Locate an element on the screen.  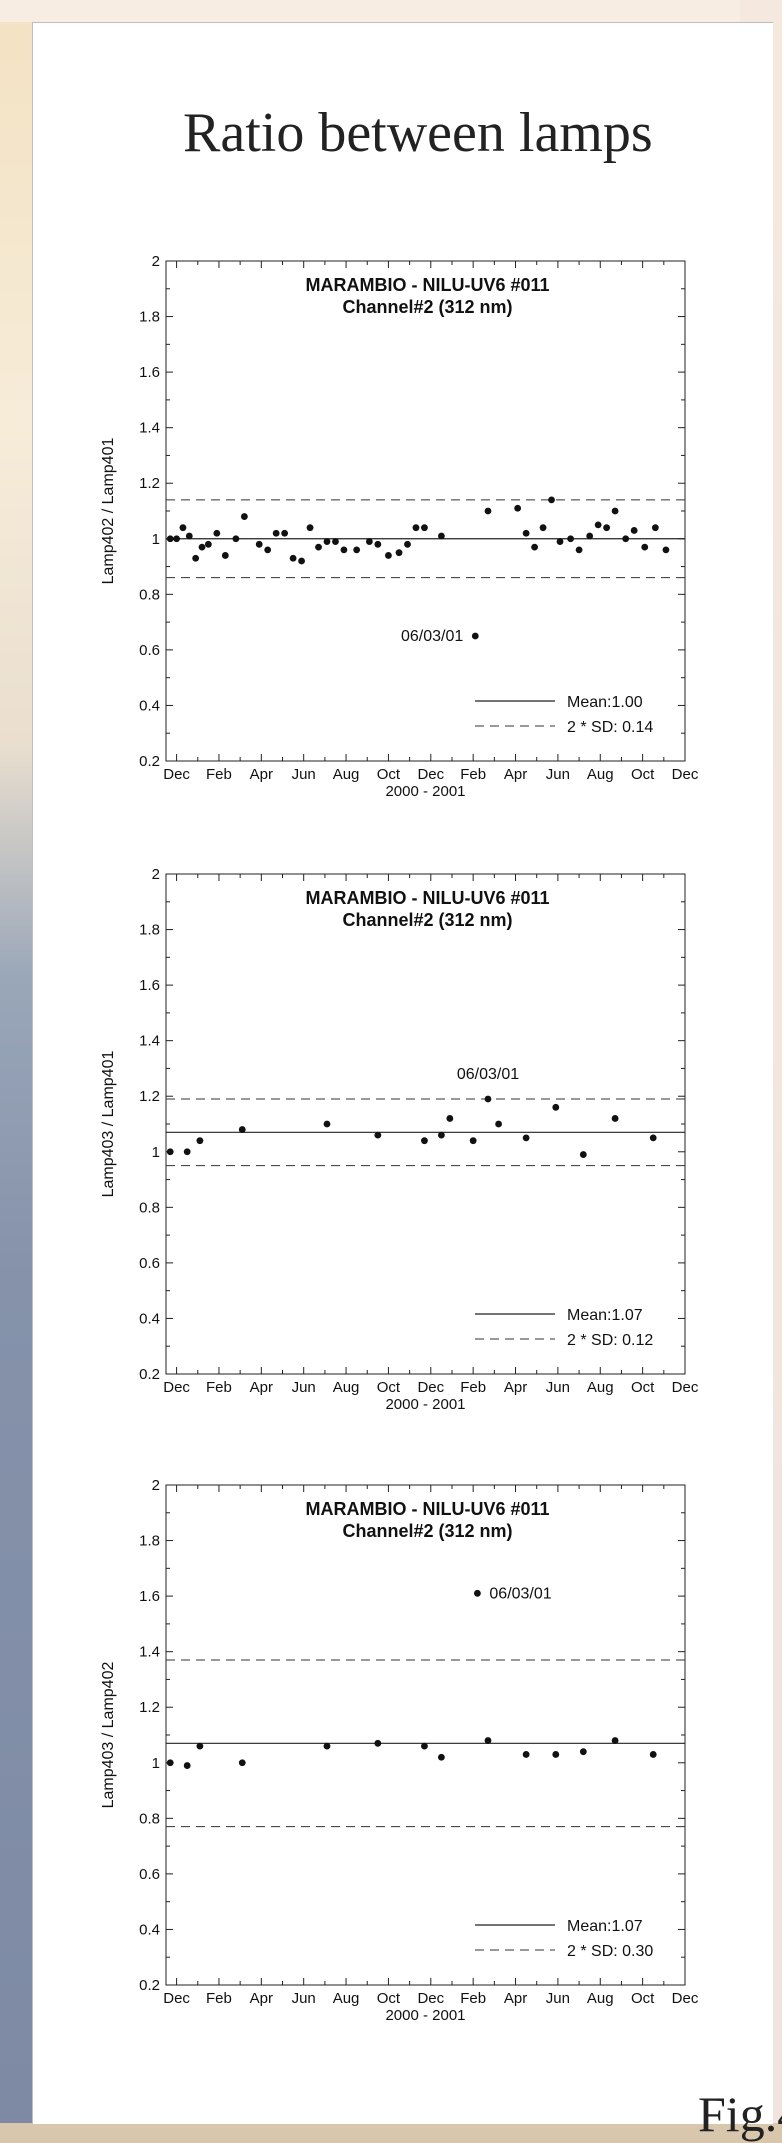
legend-sd-label: 2 * SD: 0.14 is located at coordinates (610, 727).